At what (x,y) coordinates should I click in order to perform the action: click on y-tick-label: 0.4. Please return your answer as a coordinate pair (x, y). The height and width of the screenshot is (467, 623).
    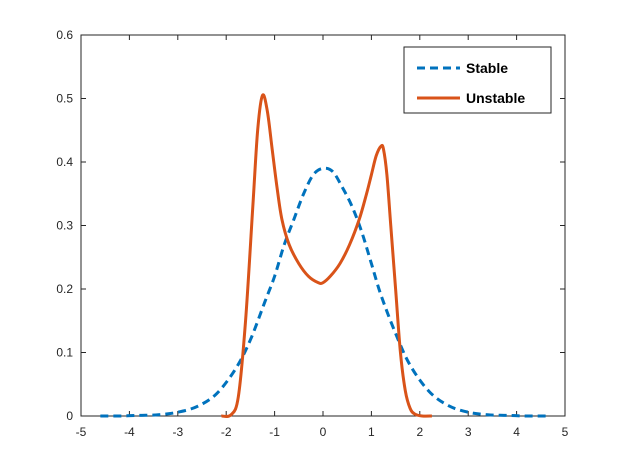
    Looking at the image, I should click on (64, 162).